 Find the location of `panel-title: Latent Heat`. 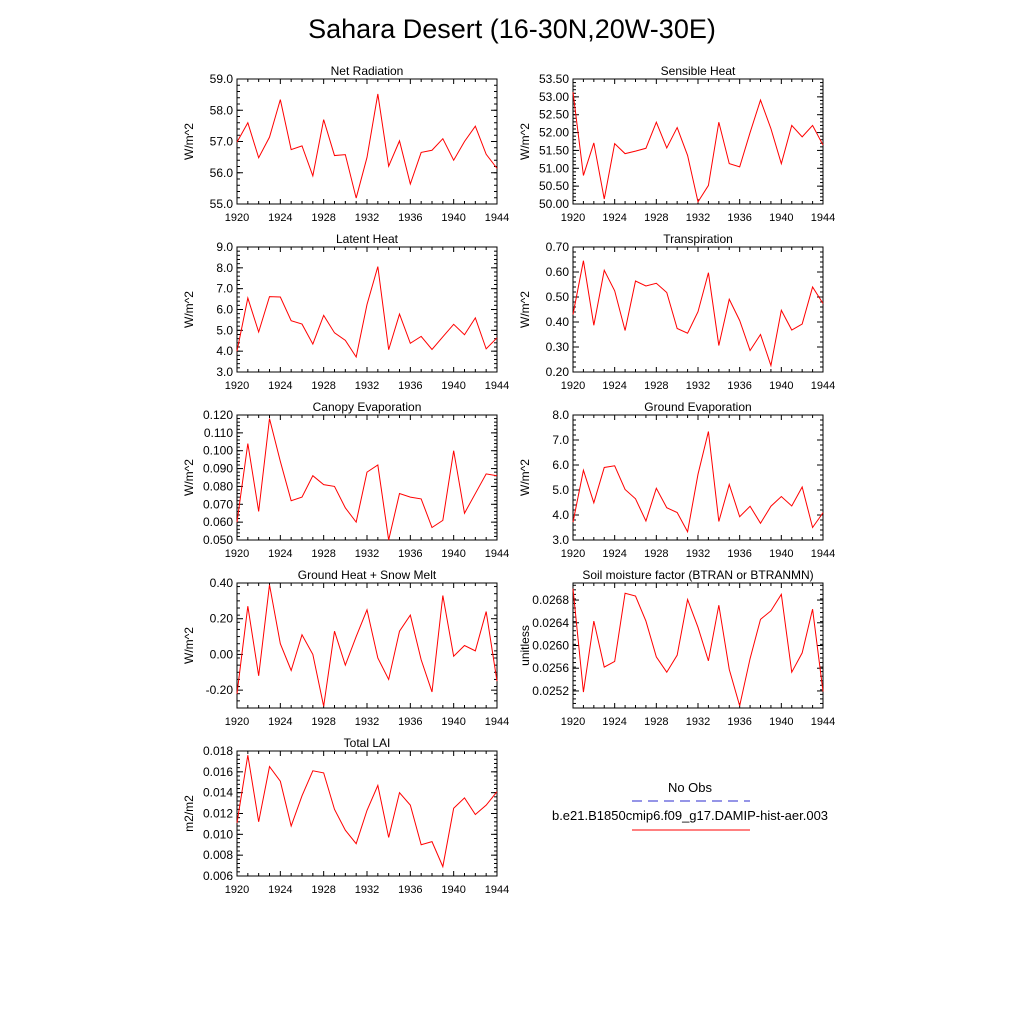

panel-title: Latent Heat is located at coordinates (367, 239).